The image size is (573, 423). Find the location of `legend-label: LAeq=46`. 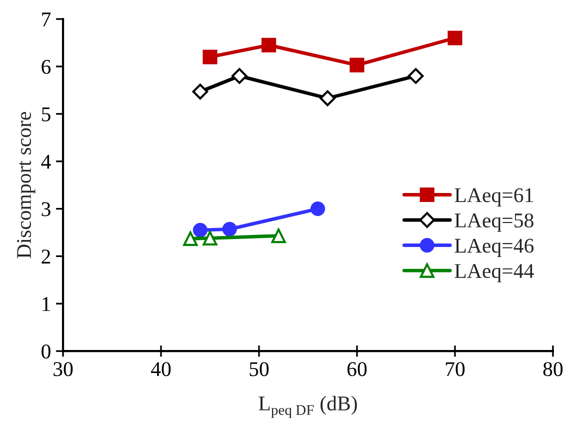

legend-label: LAeq=46 is located at coordinates (494, 248).